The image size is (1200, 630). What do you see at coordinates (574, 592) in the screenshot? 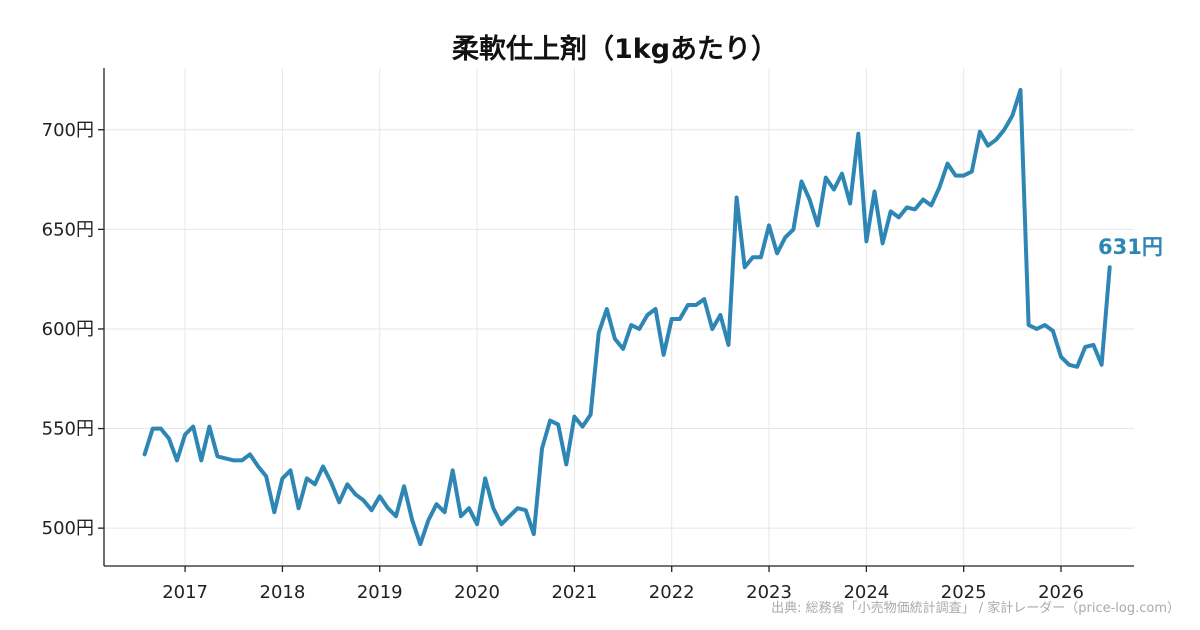
I see `x-tick-label: 2021` at bounding box center [574, 592].